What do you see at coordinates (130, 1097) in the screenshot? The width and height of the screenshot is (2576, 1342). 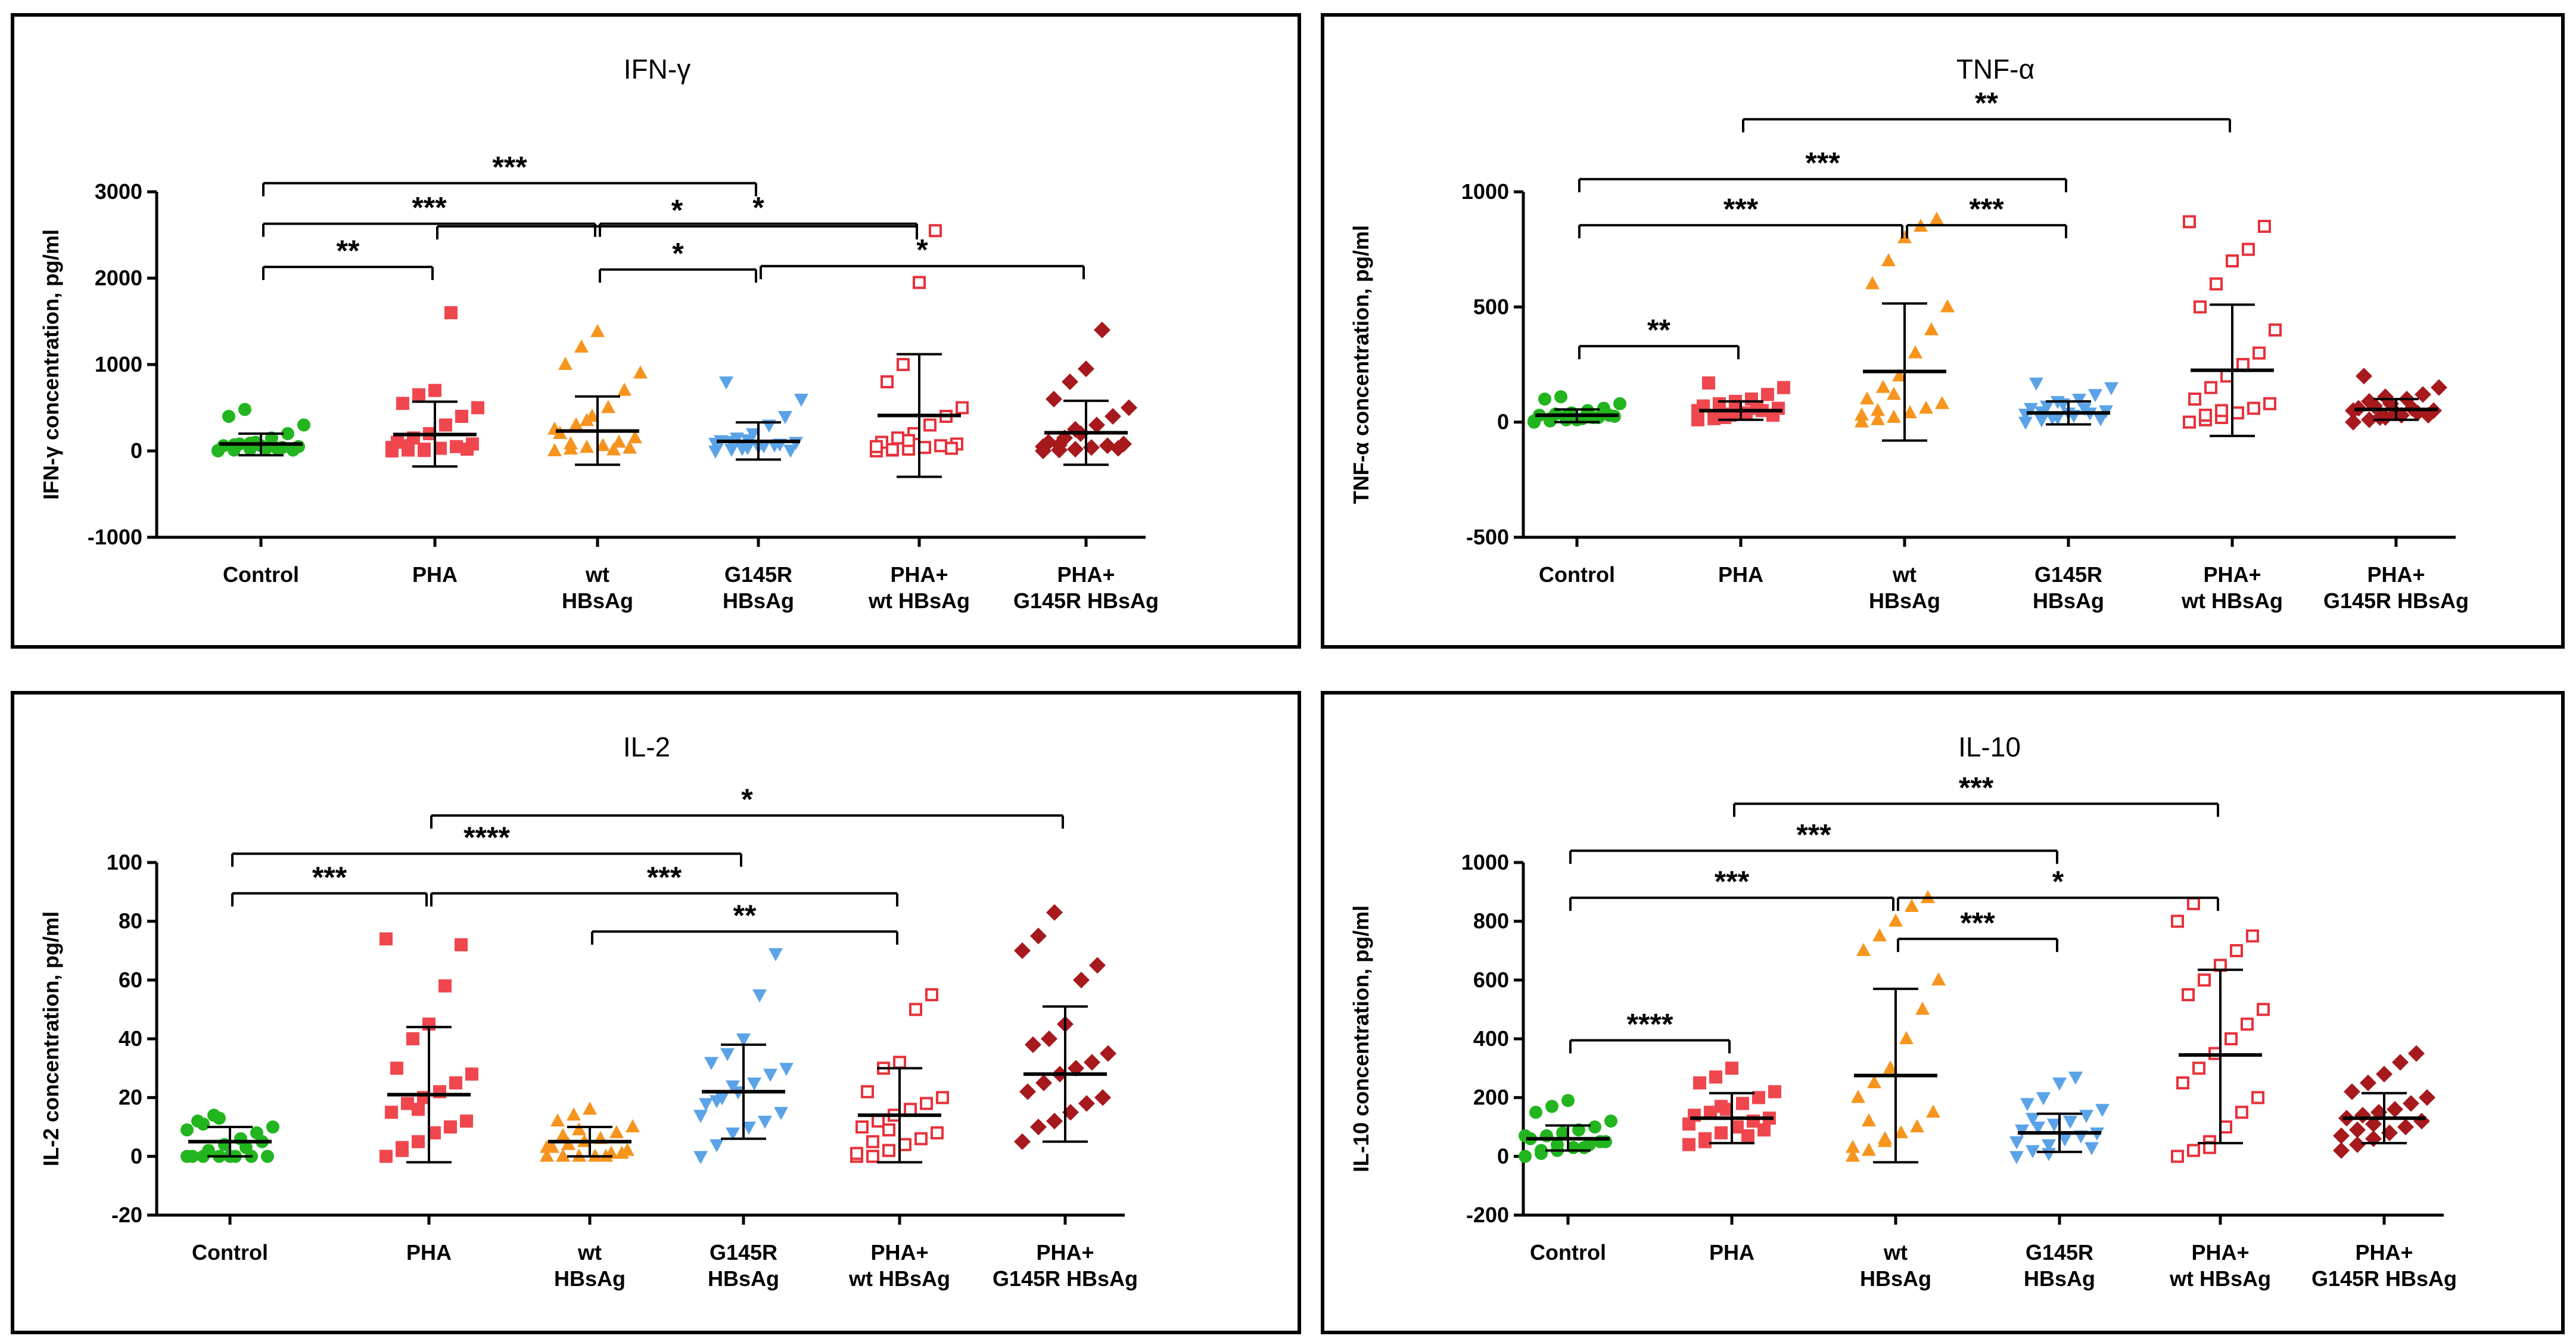 I see `y-tick-label: 20` at bounding box center [130, 1097].